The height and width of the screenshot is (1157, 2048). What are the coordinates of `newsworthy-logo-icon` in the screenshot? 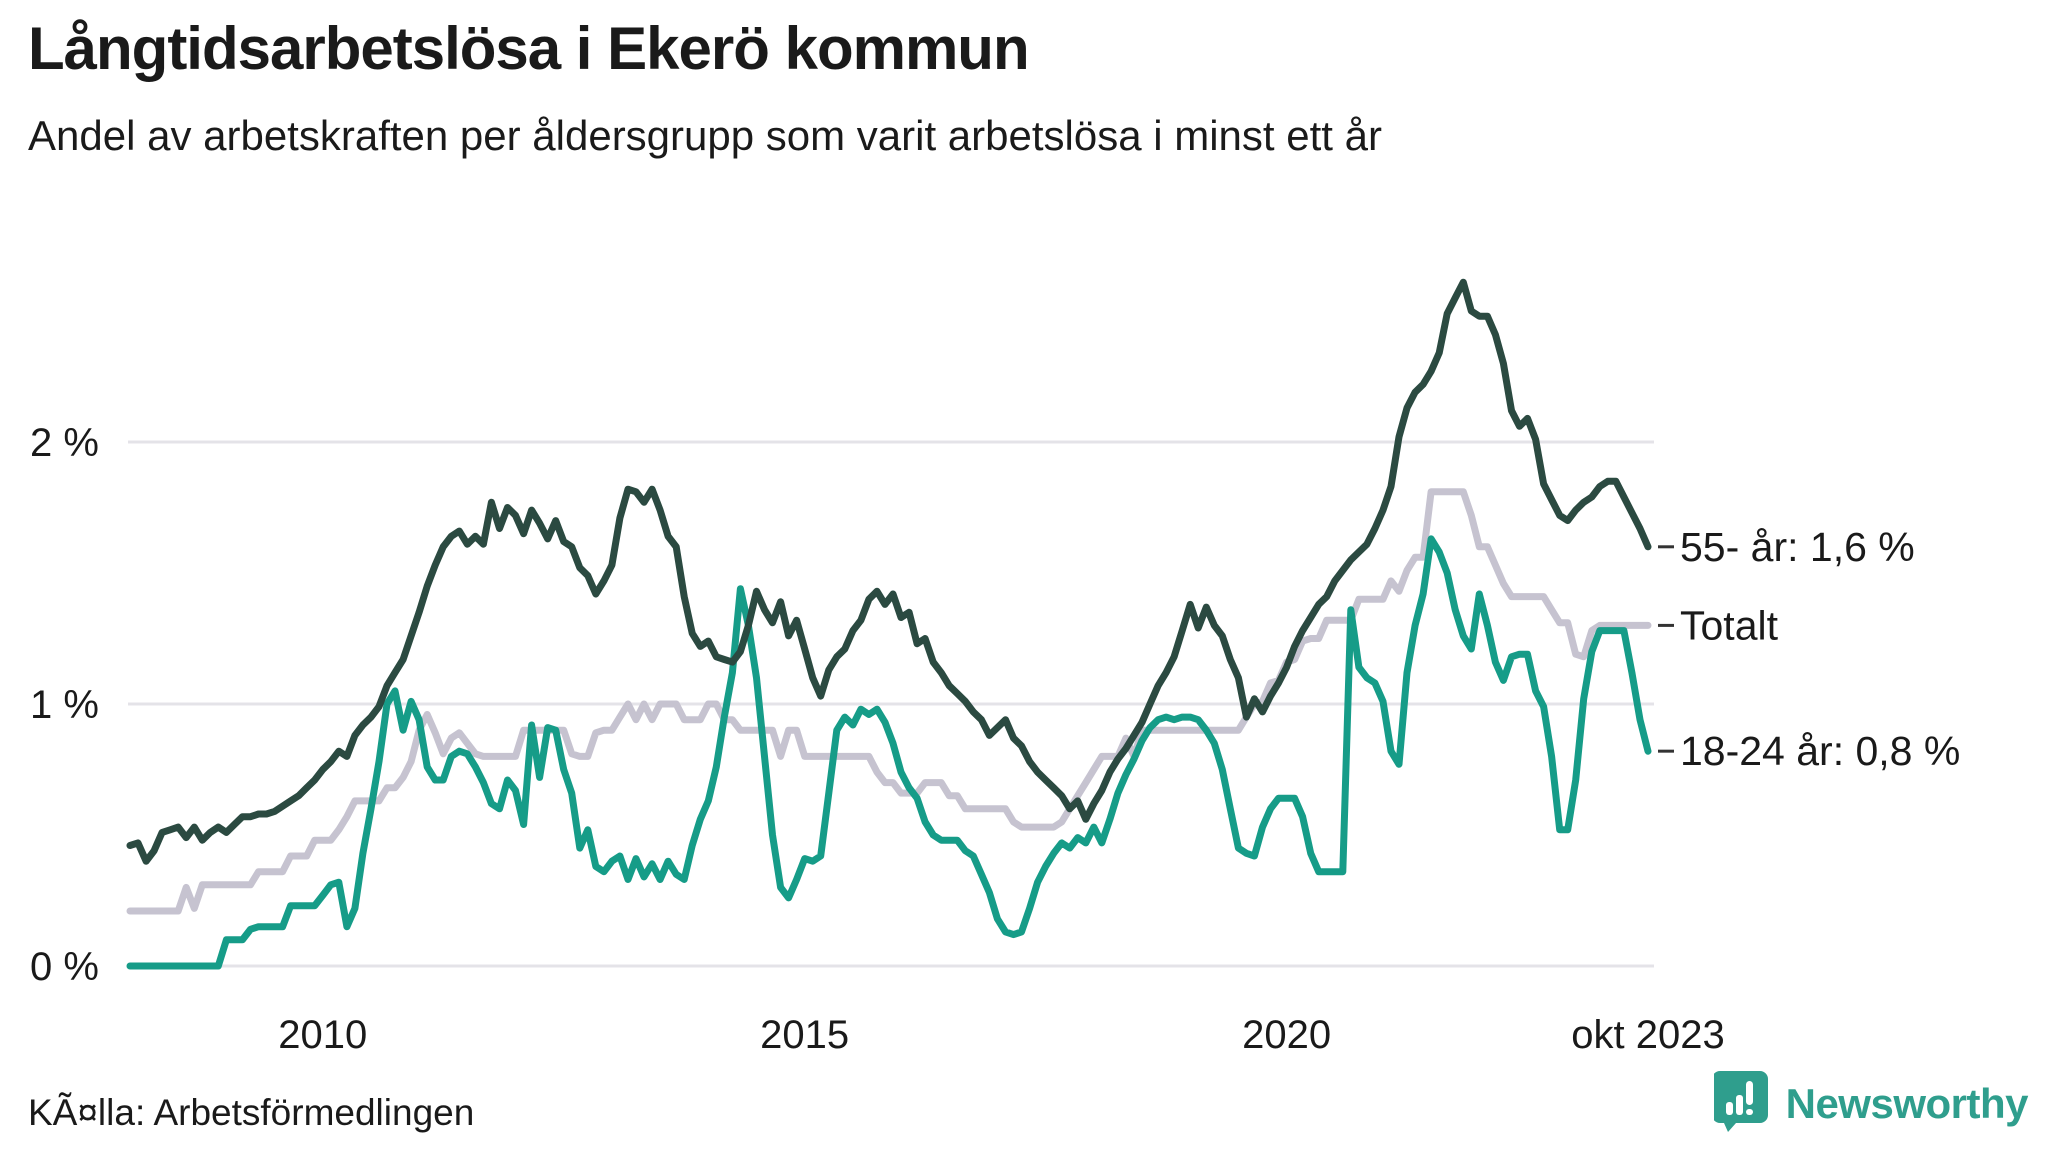 It's located at (1741, 1103).